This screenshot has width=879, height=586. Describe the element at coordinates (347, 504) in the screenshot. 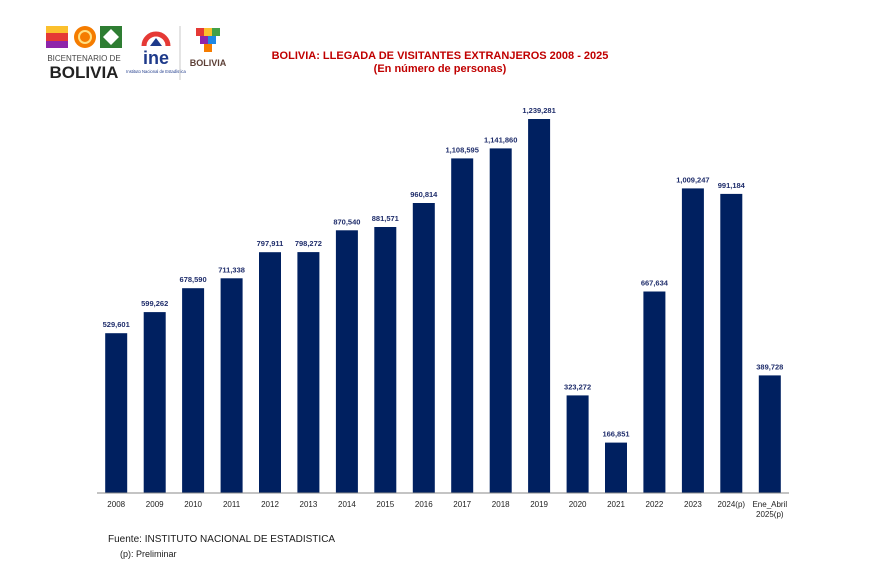

I see `x-tick-label-6: 2014` at that location.